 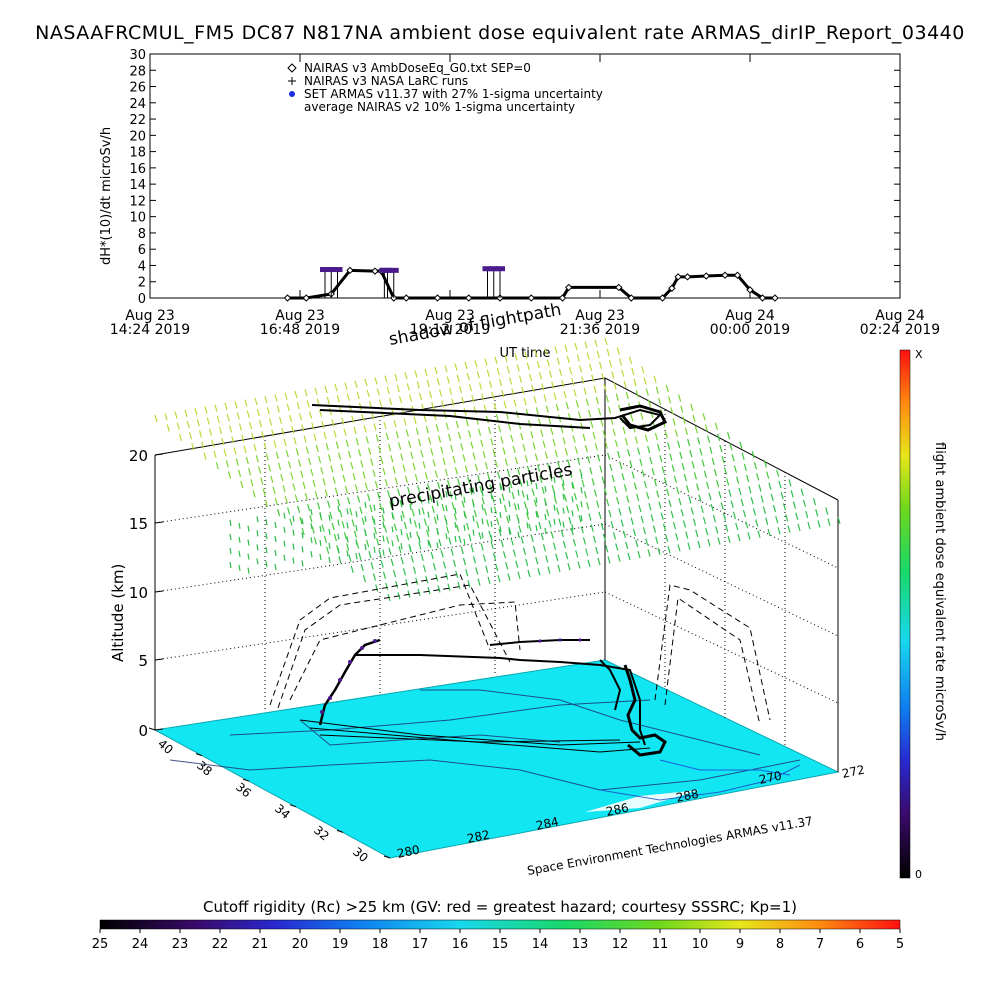 What do you see at coordinates (687, 795) in the screenshot?
I see `longitude-tick-label: 288` at bounding box center [687, 795].